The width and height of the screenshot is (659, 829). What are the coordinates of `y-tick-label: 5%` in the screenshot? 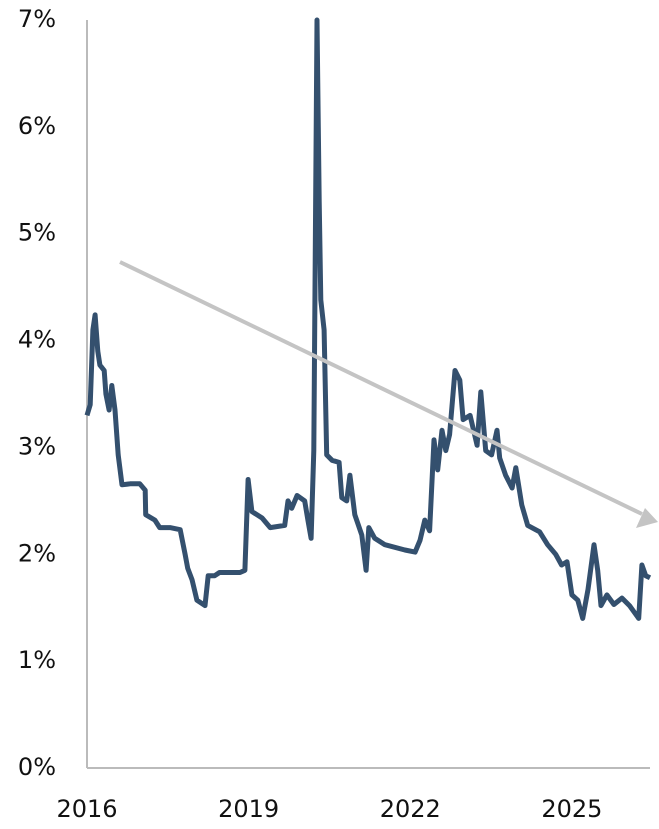 It's located at (37, 233).